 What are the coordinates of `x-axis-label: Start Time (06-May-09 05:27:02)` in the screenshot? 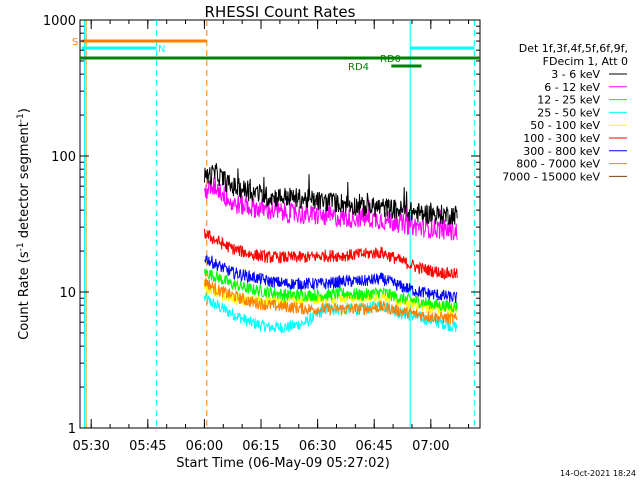 It's located at (283, 463).